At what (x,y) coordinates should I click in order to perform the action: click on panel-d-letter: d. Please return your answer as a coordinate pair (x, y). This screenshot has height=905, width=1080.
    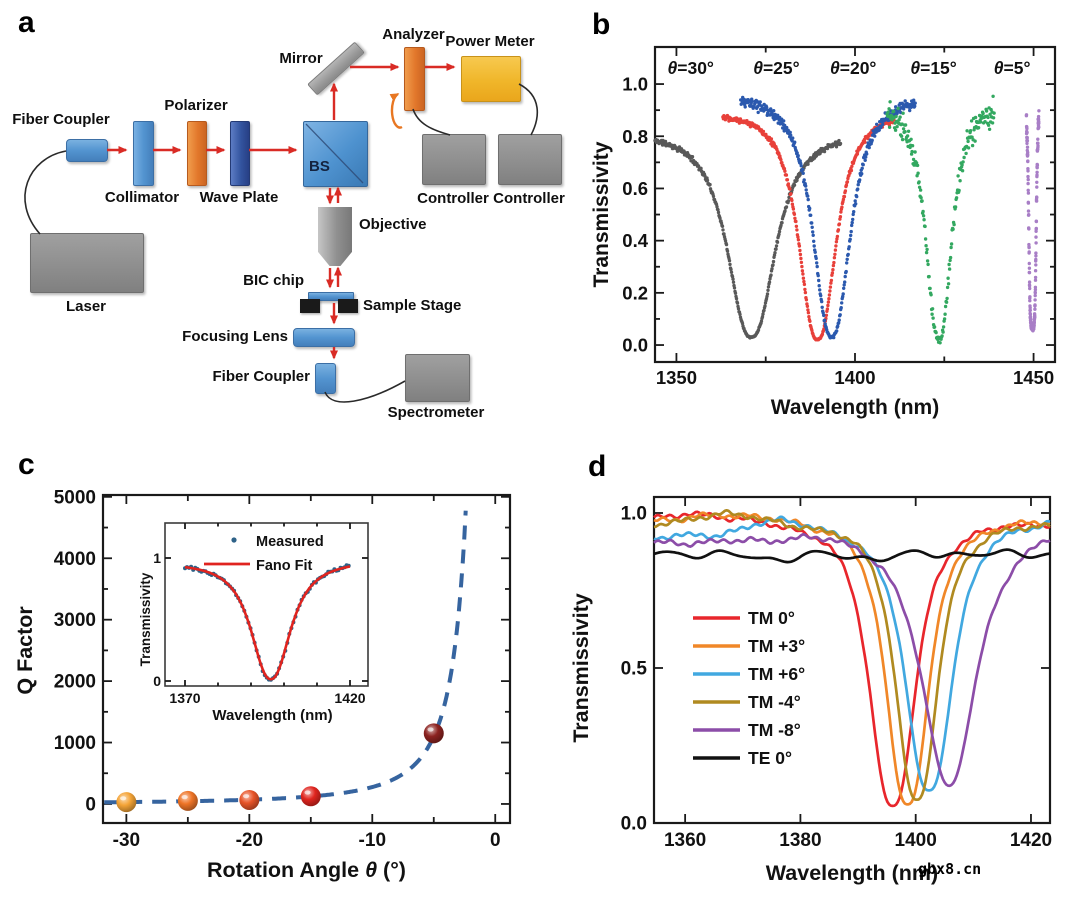
    Looking at the image, I should click on (597, 466).